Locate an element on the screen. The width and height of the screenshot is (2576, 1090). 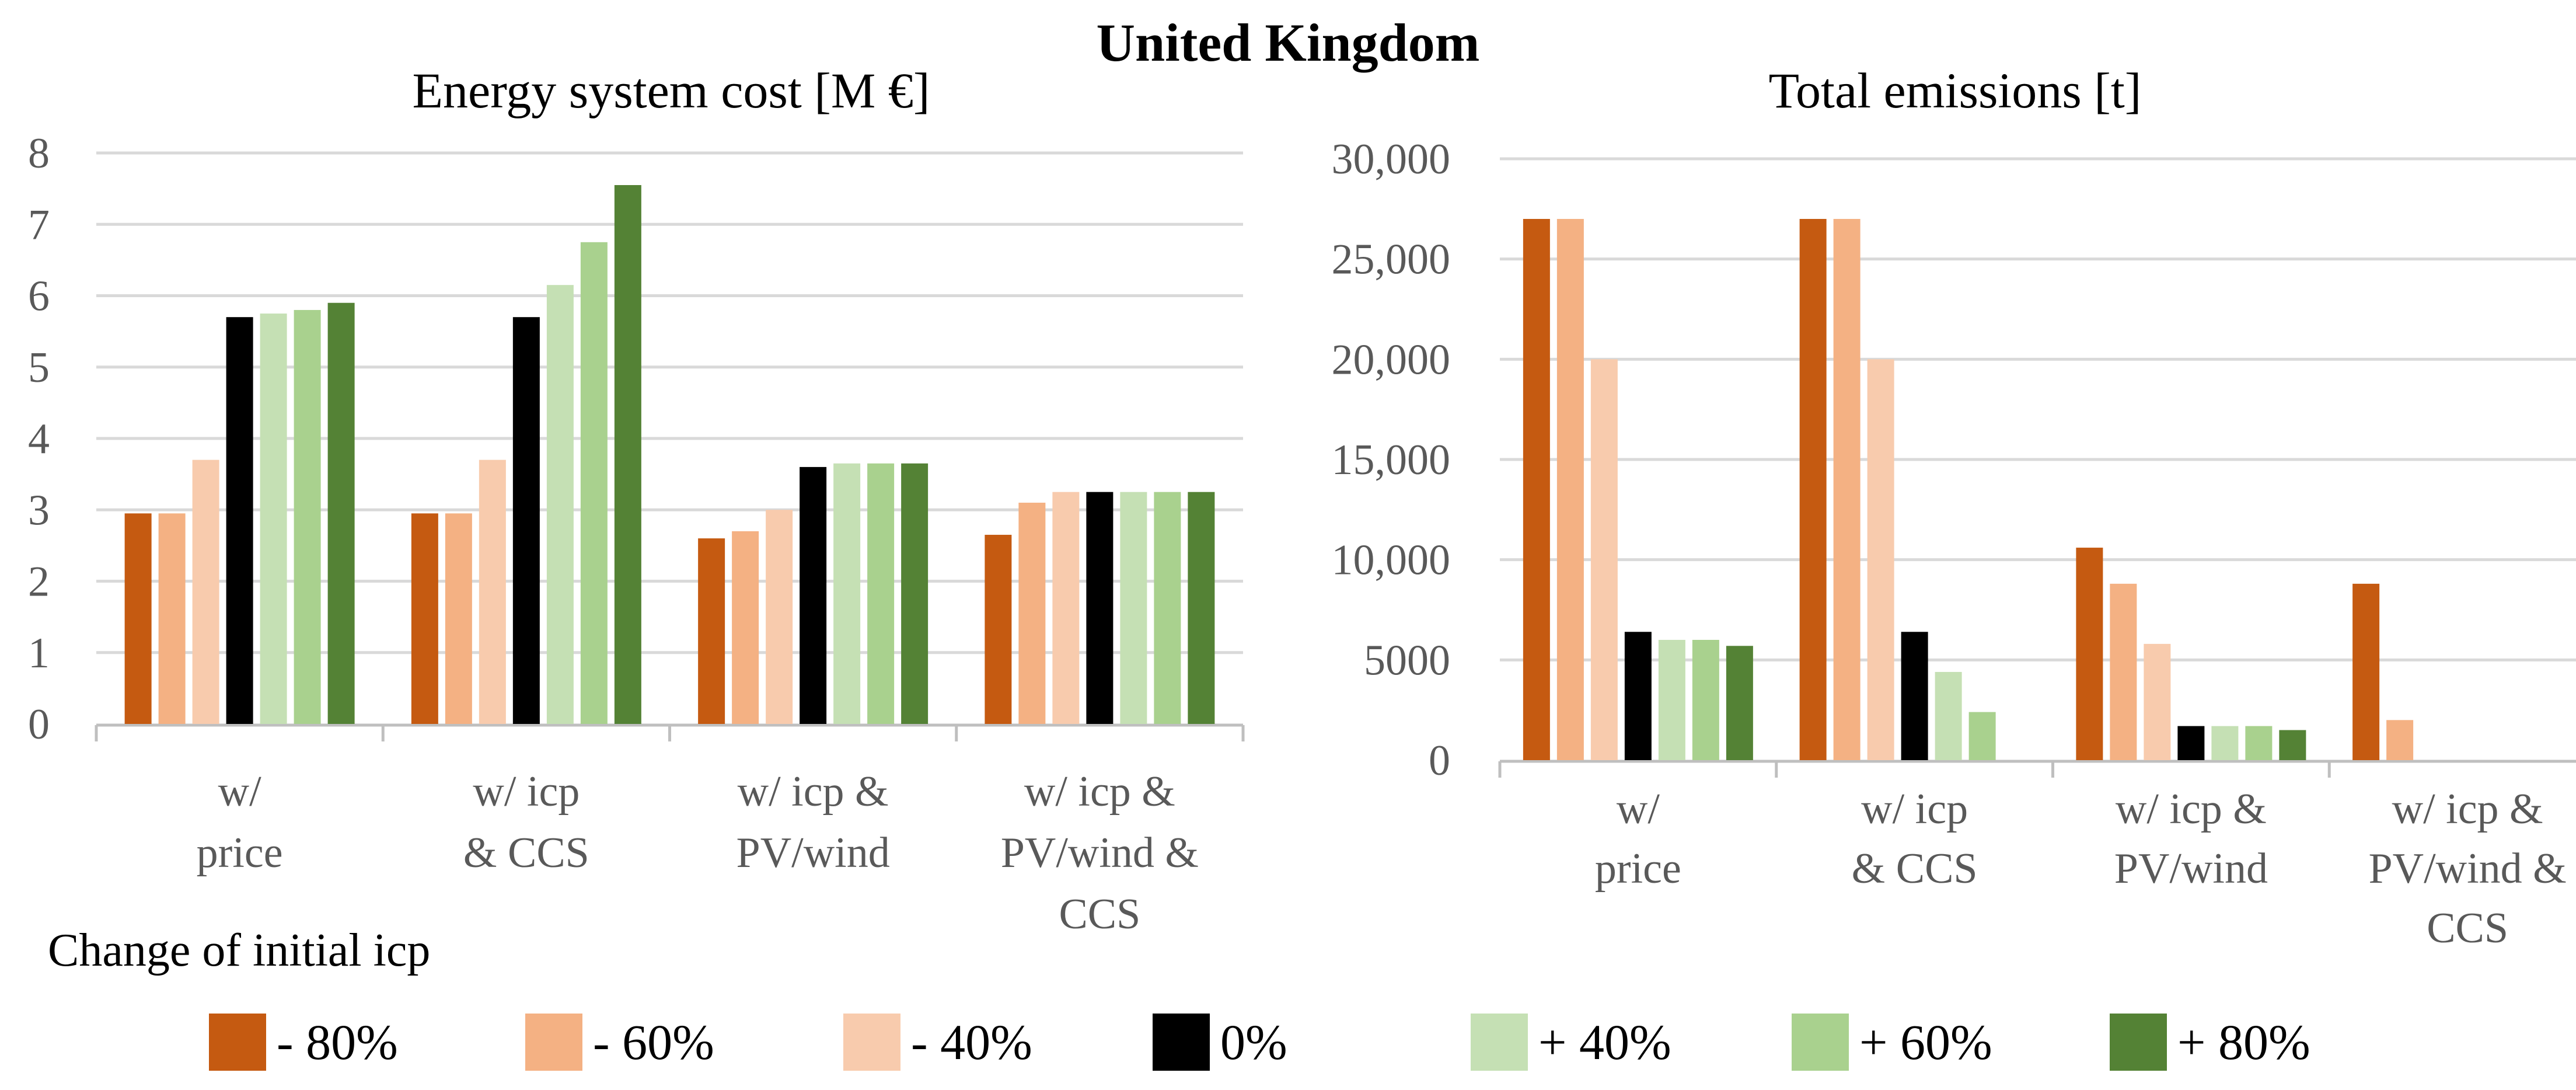
legend-label: + 60% is located at coordinates (1925, 1042).